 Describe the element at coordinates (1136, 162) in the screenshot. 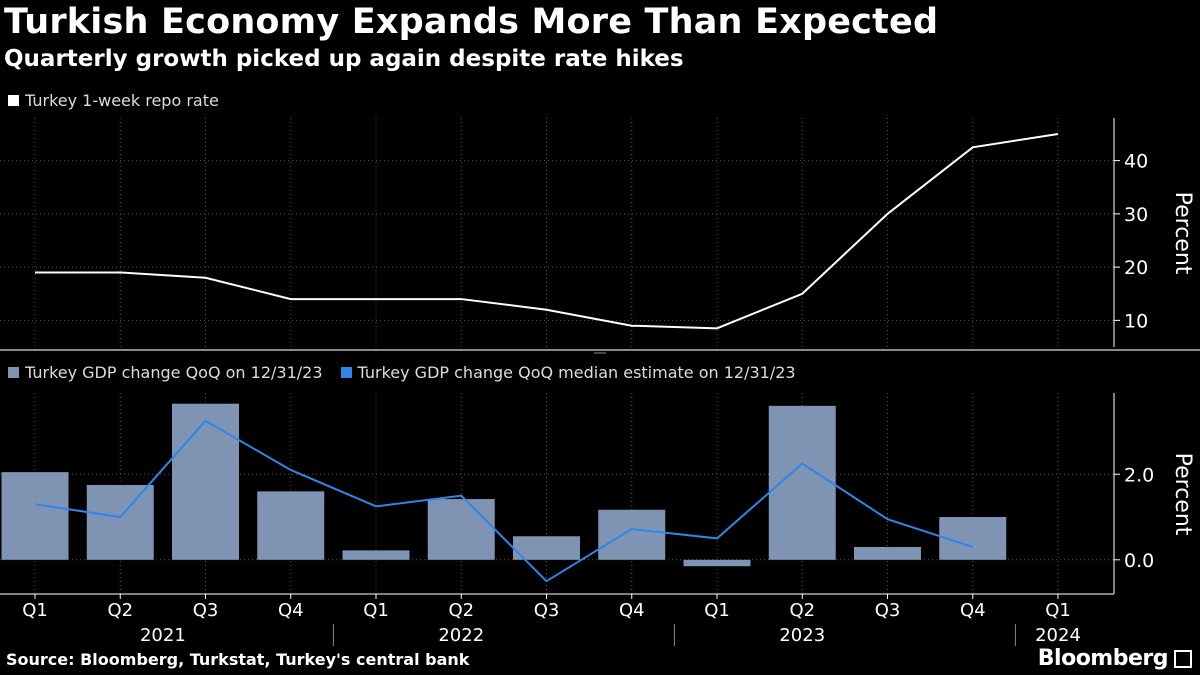

I see `top-ytick-label: 40` at that location.